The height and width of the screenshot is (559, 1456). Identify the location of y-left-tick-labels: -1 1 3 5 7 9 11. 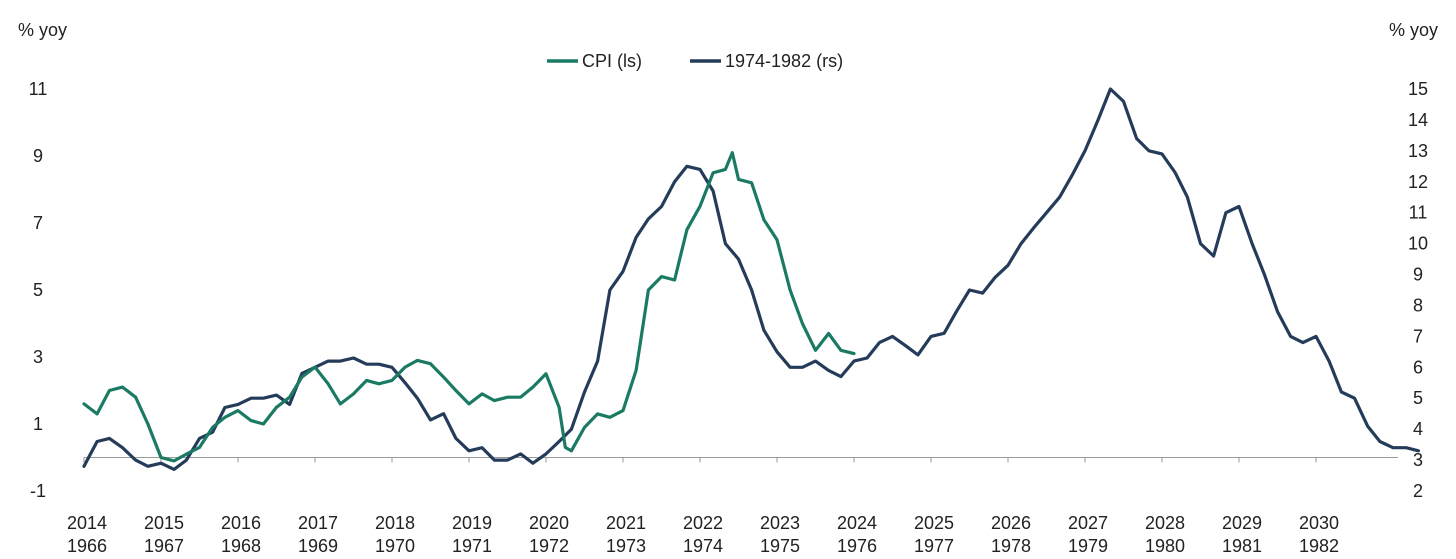
(38, 290).